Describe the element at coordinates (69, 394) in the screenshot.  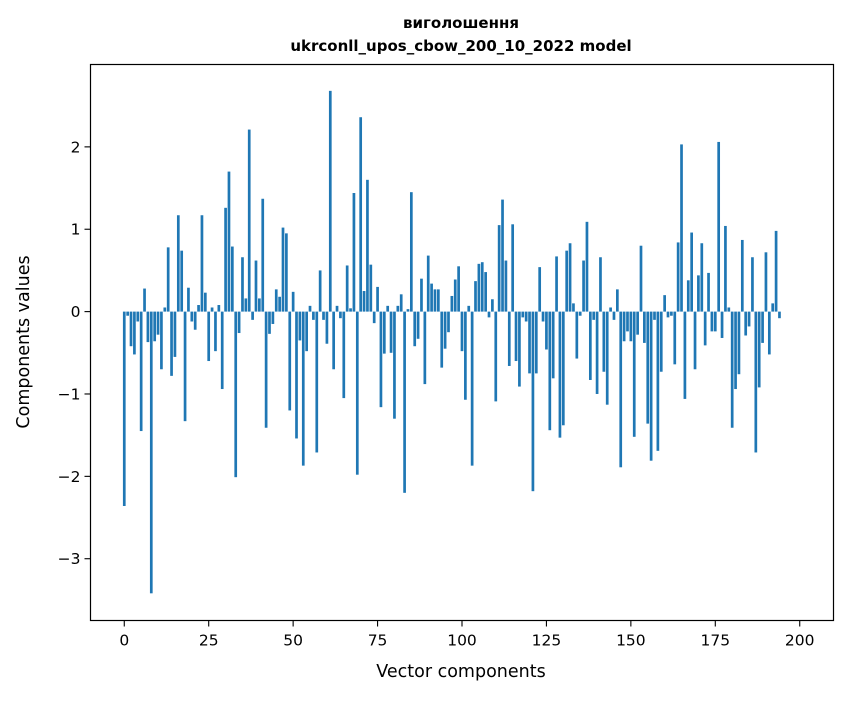
I see `y-tick-label: −1` at that location.